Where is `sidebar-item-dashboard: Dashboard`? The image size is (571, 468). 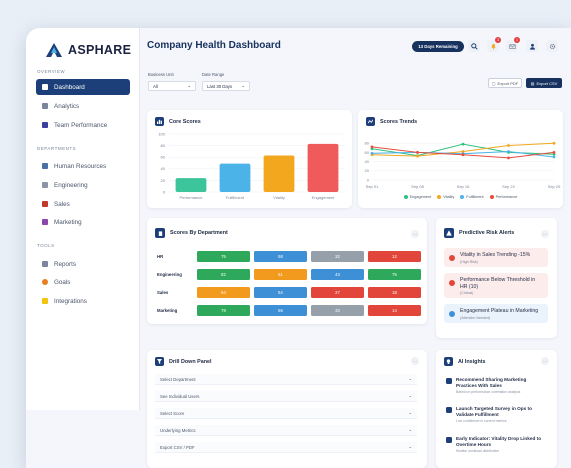 sidebar-item-dashboard: Dashboard is located at coordinates (83, 87).